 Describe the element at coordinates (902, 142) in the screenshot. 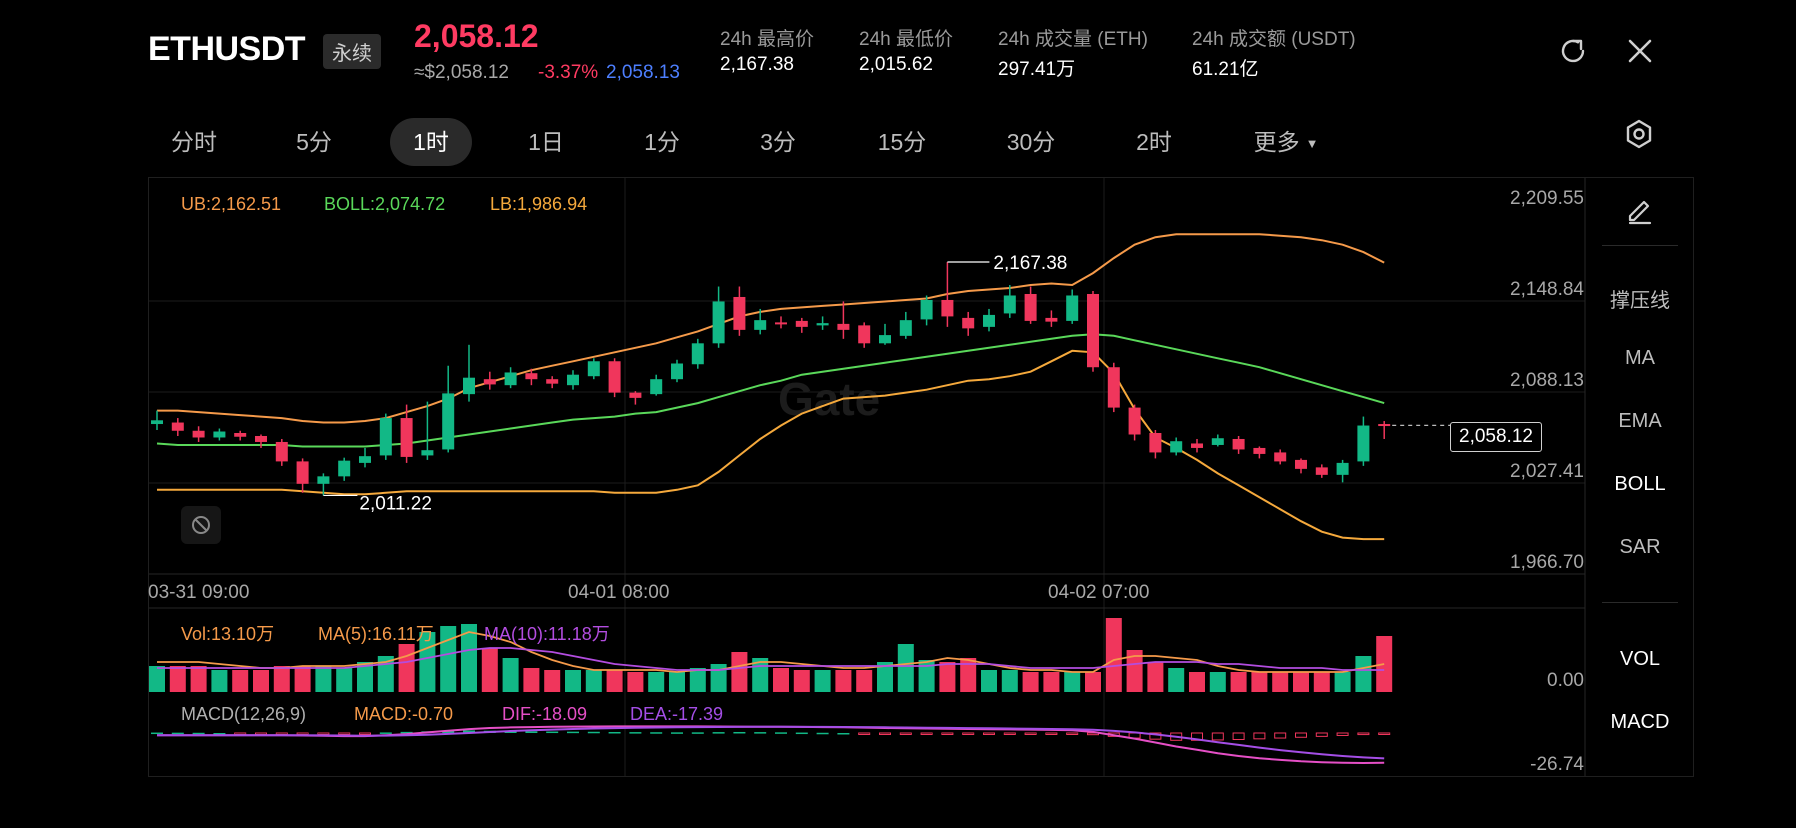

I see `tab-15min: 15分` at that location.